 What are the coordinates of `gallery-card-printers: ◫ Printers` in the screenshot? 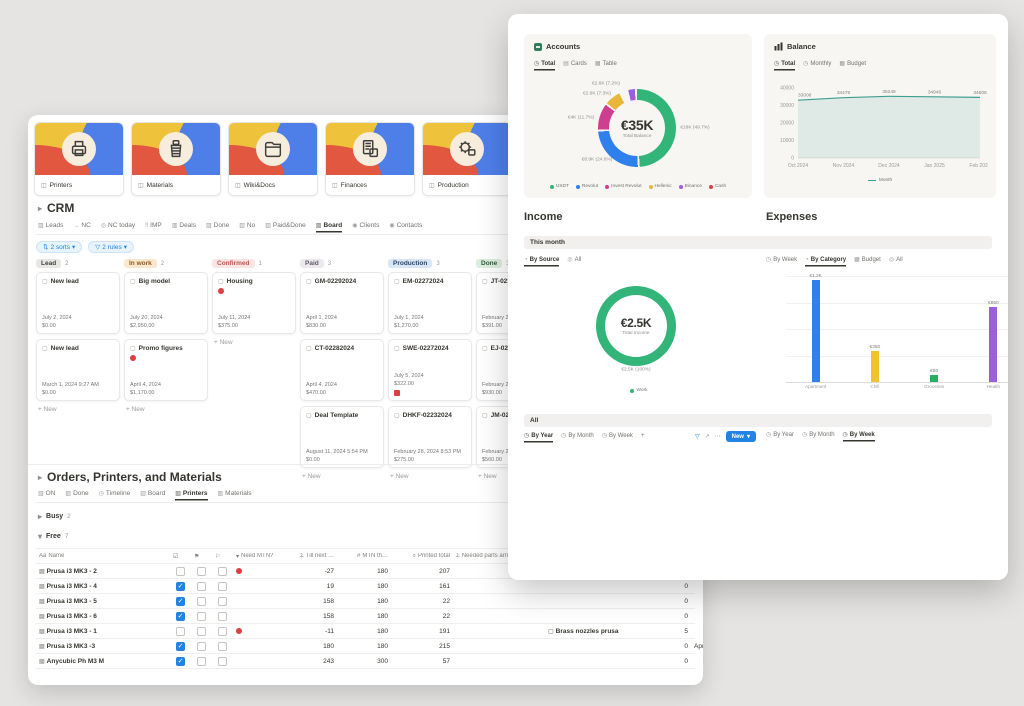 It's located at (79, 159).